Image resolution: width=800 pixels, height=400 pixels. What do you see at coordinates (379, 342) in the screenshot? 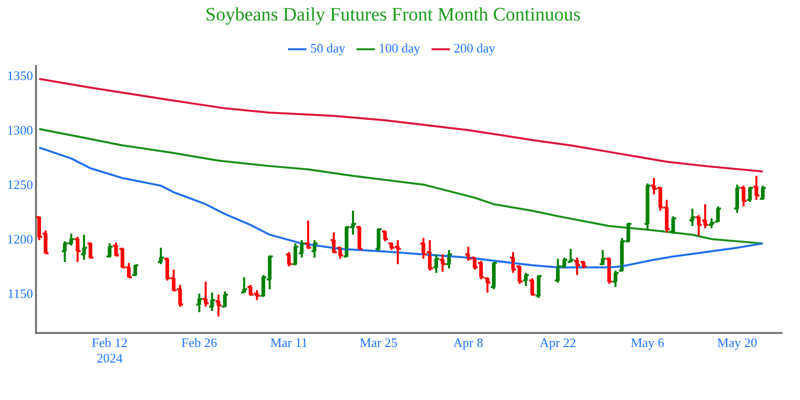
I see `x-tick-label: Mar 25` at bounding box center [379, 342].